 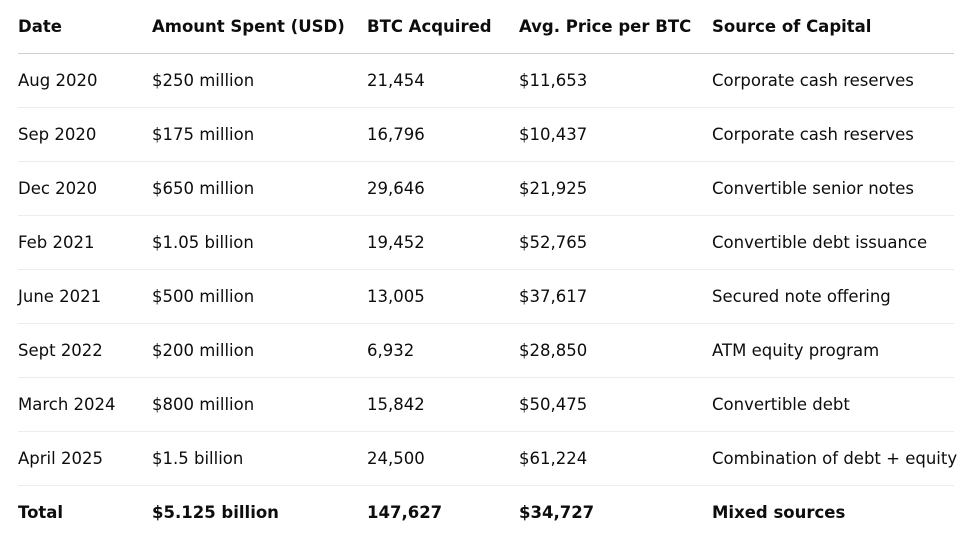 I want to click on cell-btc: 21,454, so click(x=443, y=81).